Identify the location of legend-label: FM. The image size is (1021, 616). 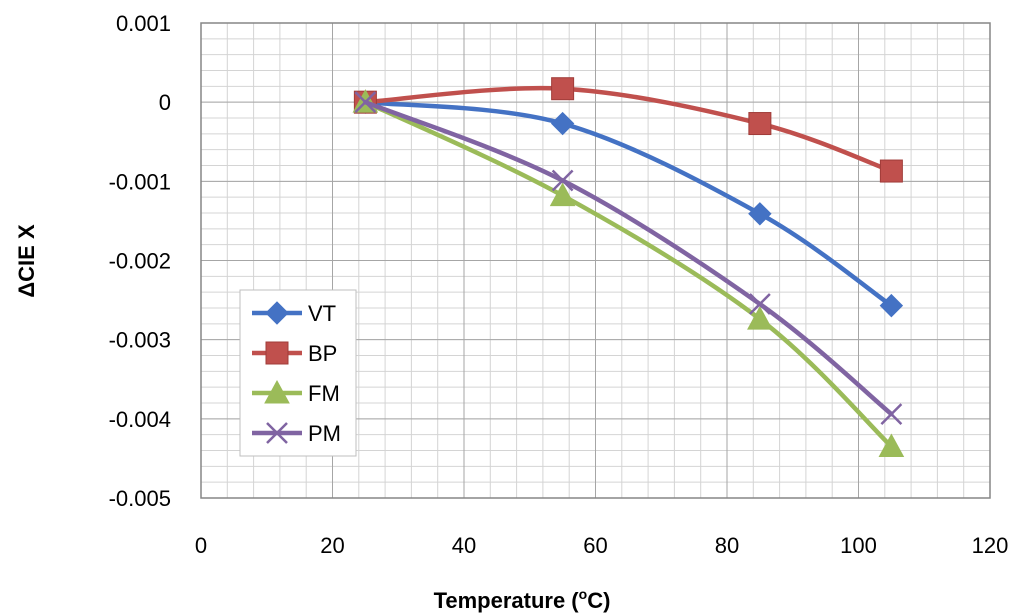
(324, 393).